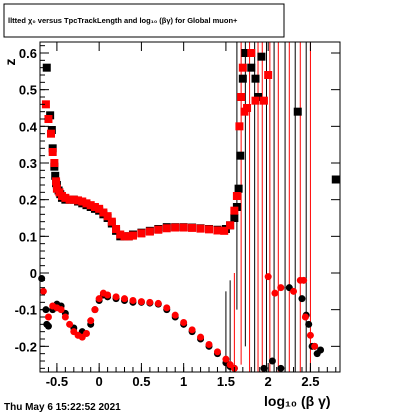 The height and width of the screenshot is (414, 400). What do you see at coordinates (226, 381) in the screenshot?
I see `x-tick-label: 1.5` at bounding box center [226, 381].